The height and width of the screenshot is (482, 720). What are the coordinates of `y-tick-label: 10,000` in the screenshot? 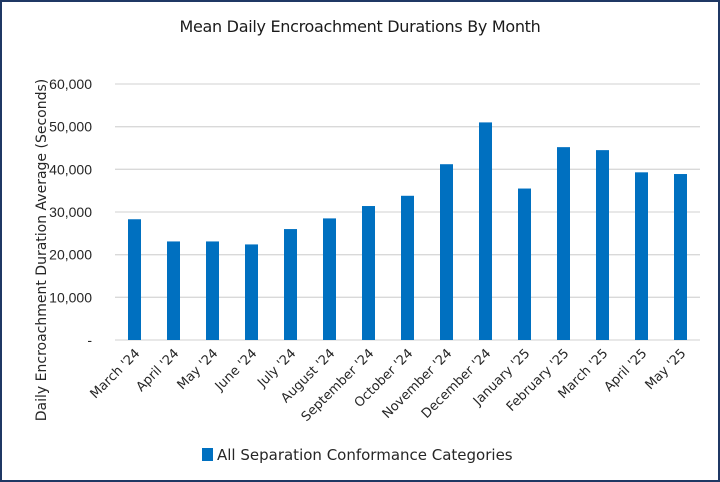 It's located at (70, 297).